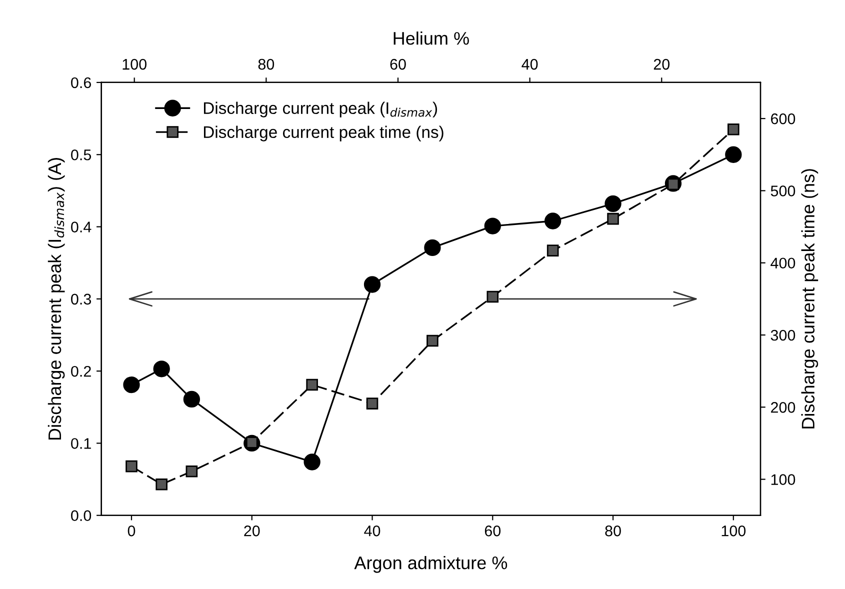 Image resolution: width=845 pixels, height=589 pixels. What do you see at coordinates (81, 443) in the screenshot?
I see `y-tick-label: 0.1` at bounding box center [81, 443].